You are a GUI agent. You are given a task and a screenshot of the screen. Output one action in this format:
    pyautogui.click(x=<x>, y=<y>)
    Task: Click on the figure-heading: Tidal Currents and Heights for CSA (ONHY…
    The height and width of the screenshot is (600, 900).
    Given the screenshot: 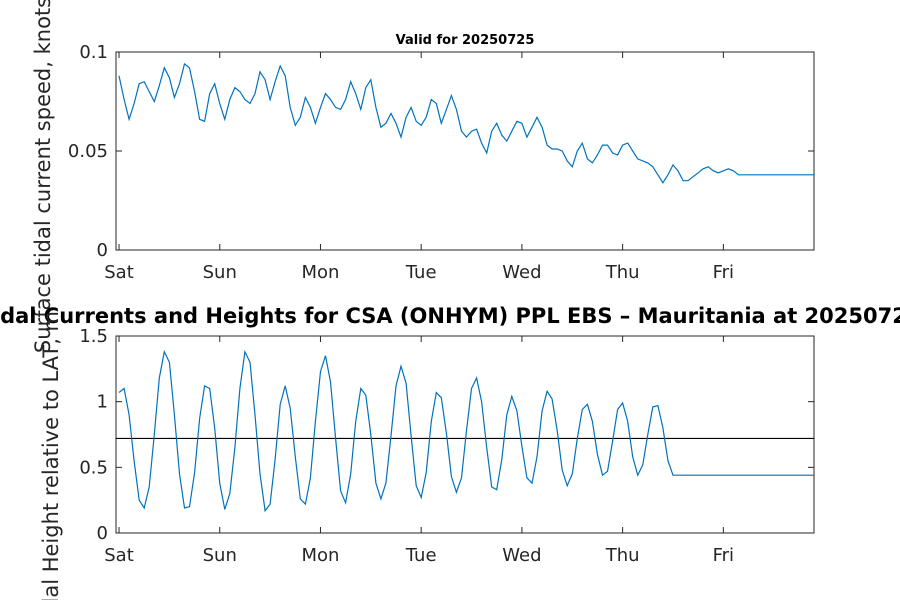 What is the action you would take?
    pyautogui.click(x=450, y=316)
    